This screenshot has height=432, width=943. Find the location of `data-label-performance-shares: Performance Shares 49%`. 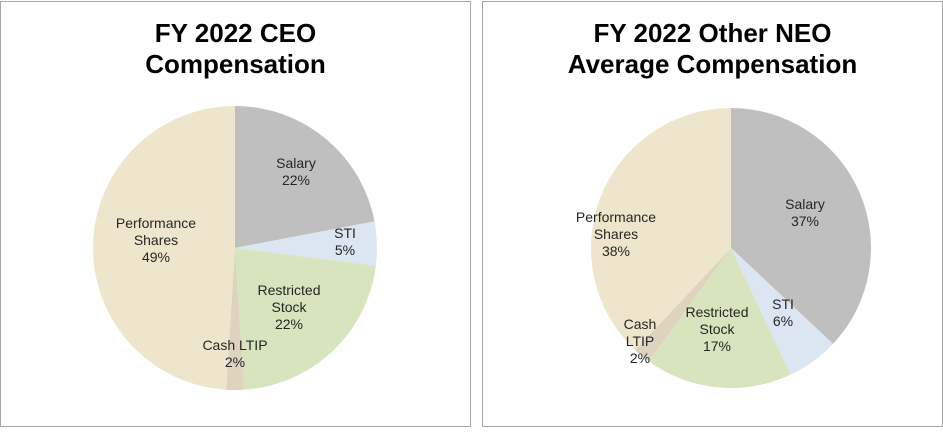

data-label-performance-shares: Performance Shares 49% is located at coordinates (156, 240).